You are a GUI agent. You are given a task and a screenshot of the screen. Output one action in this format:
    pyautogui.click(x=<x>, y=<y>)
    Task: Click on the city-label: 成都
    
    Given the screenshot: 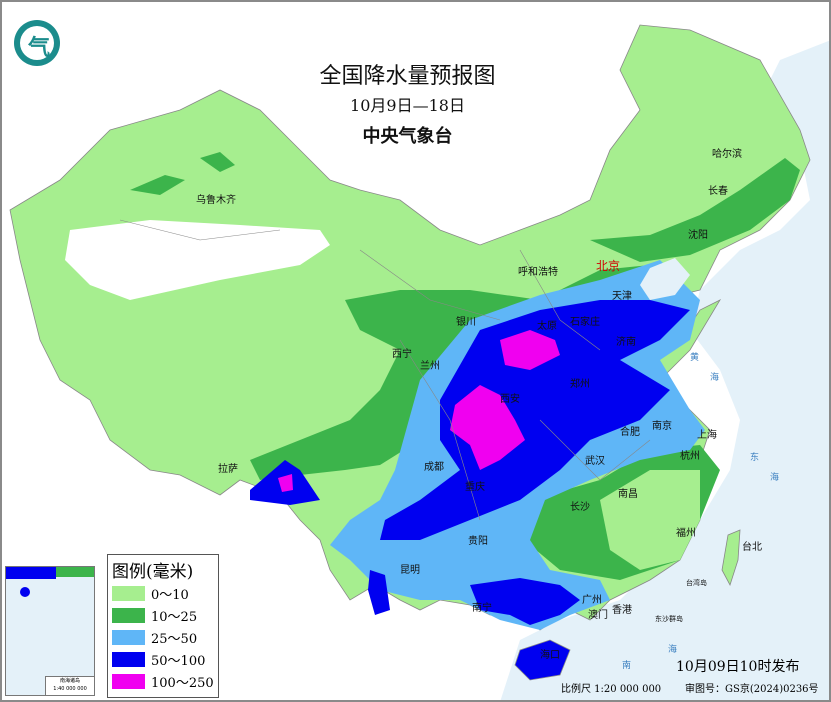 What is the action you would take?
    pyautogui.click(x=434, y=467)
    